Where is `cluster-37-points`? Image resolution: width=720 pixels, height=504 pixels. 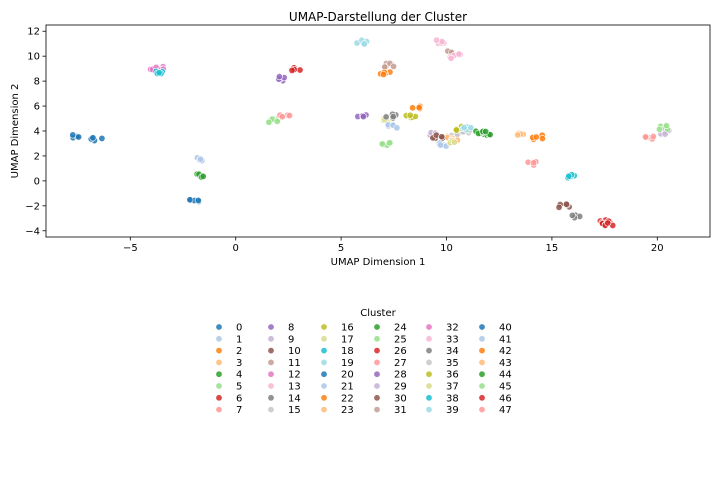 cluster-37-points is located at coordinates (452, 142).